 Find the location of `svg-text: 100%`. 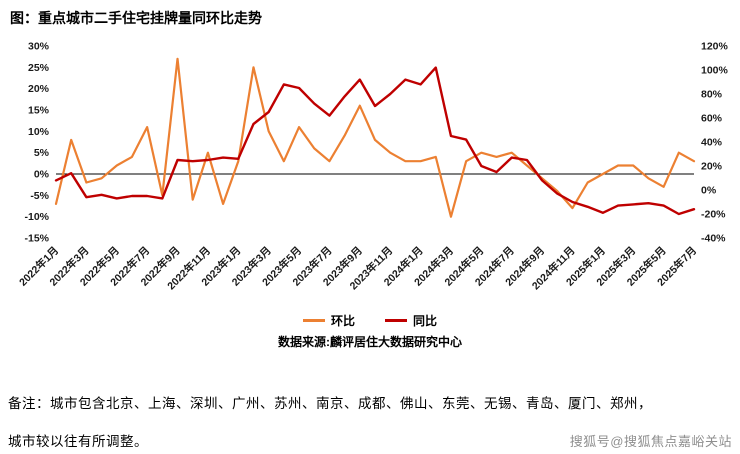

svg-text: 100% is located at coordinates (715, 71).